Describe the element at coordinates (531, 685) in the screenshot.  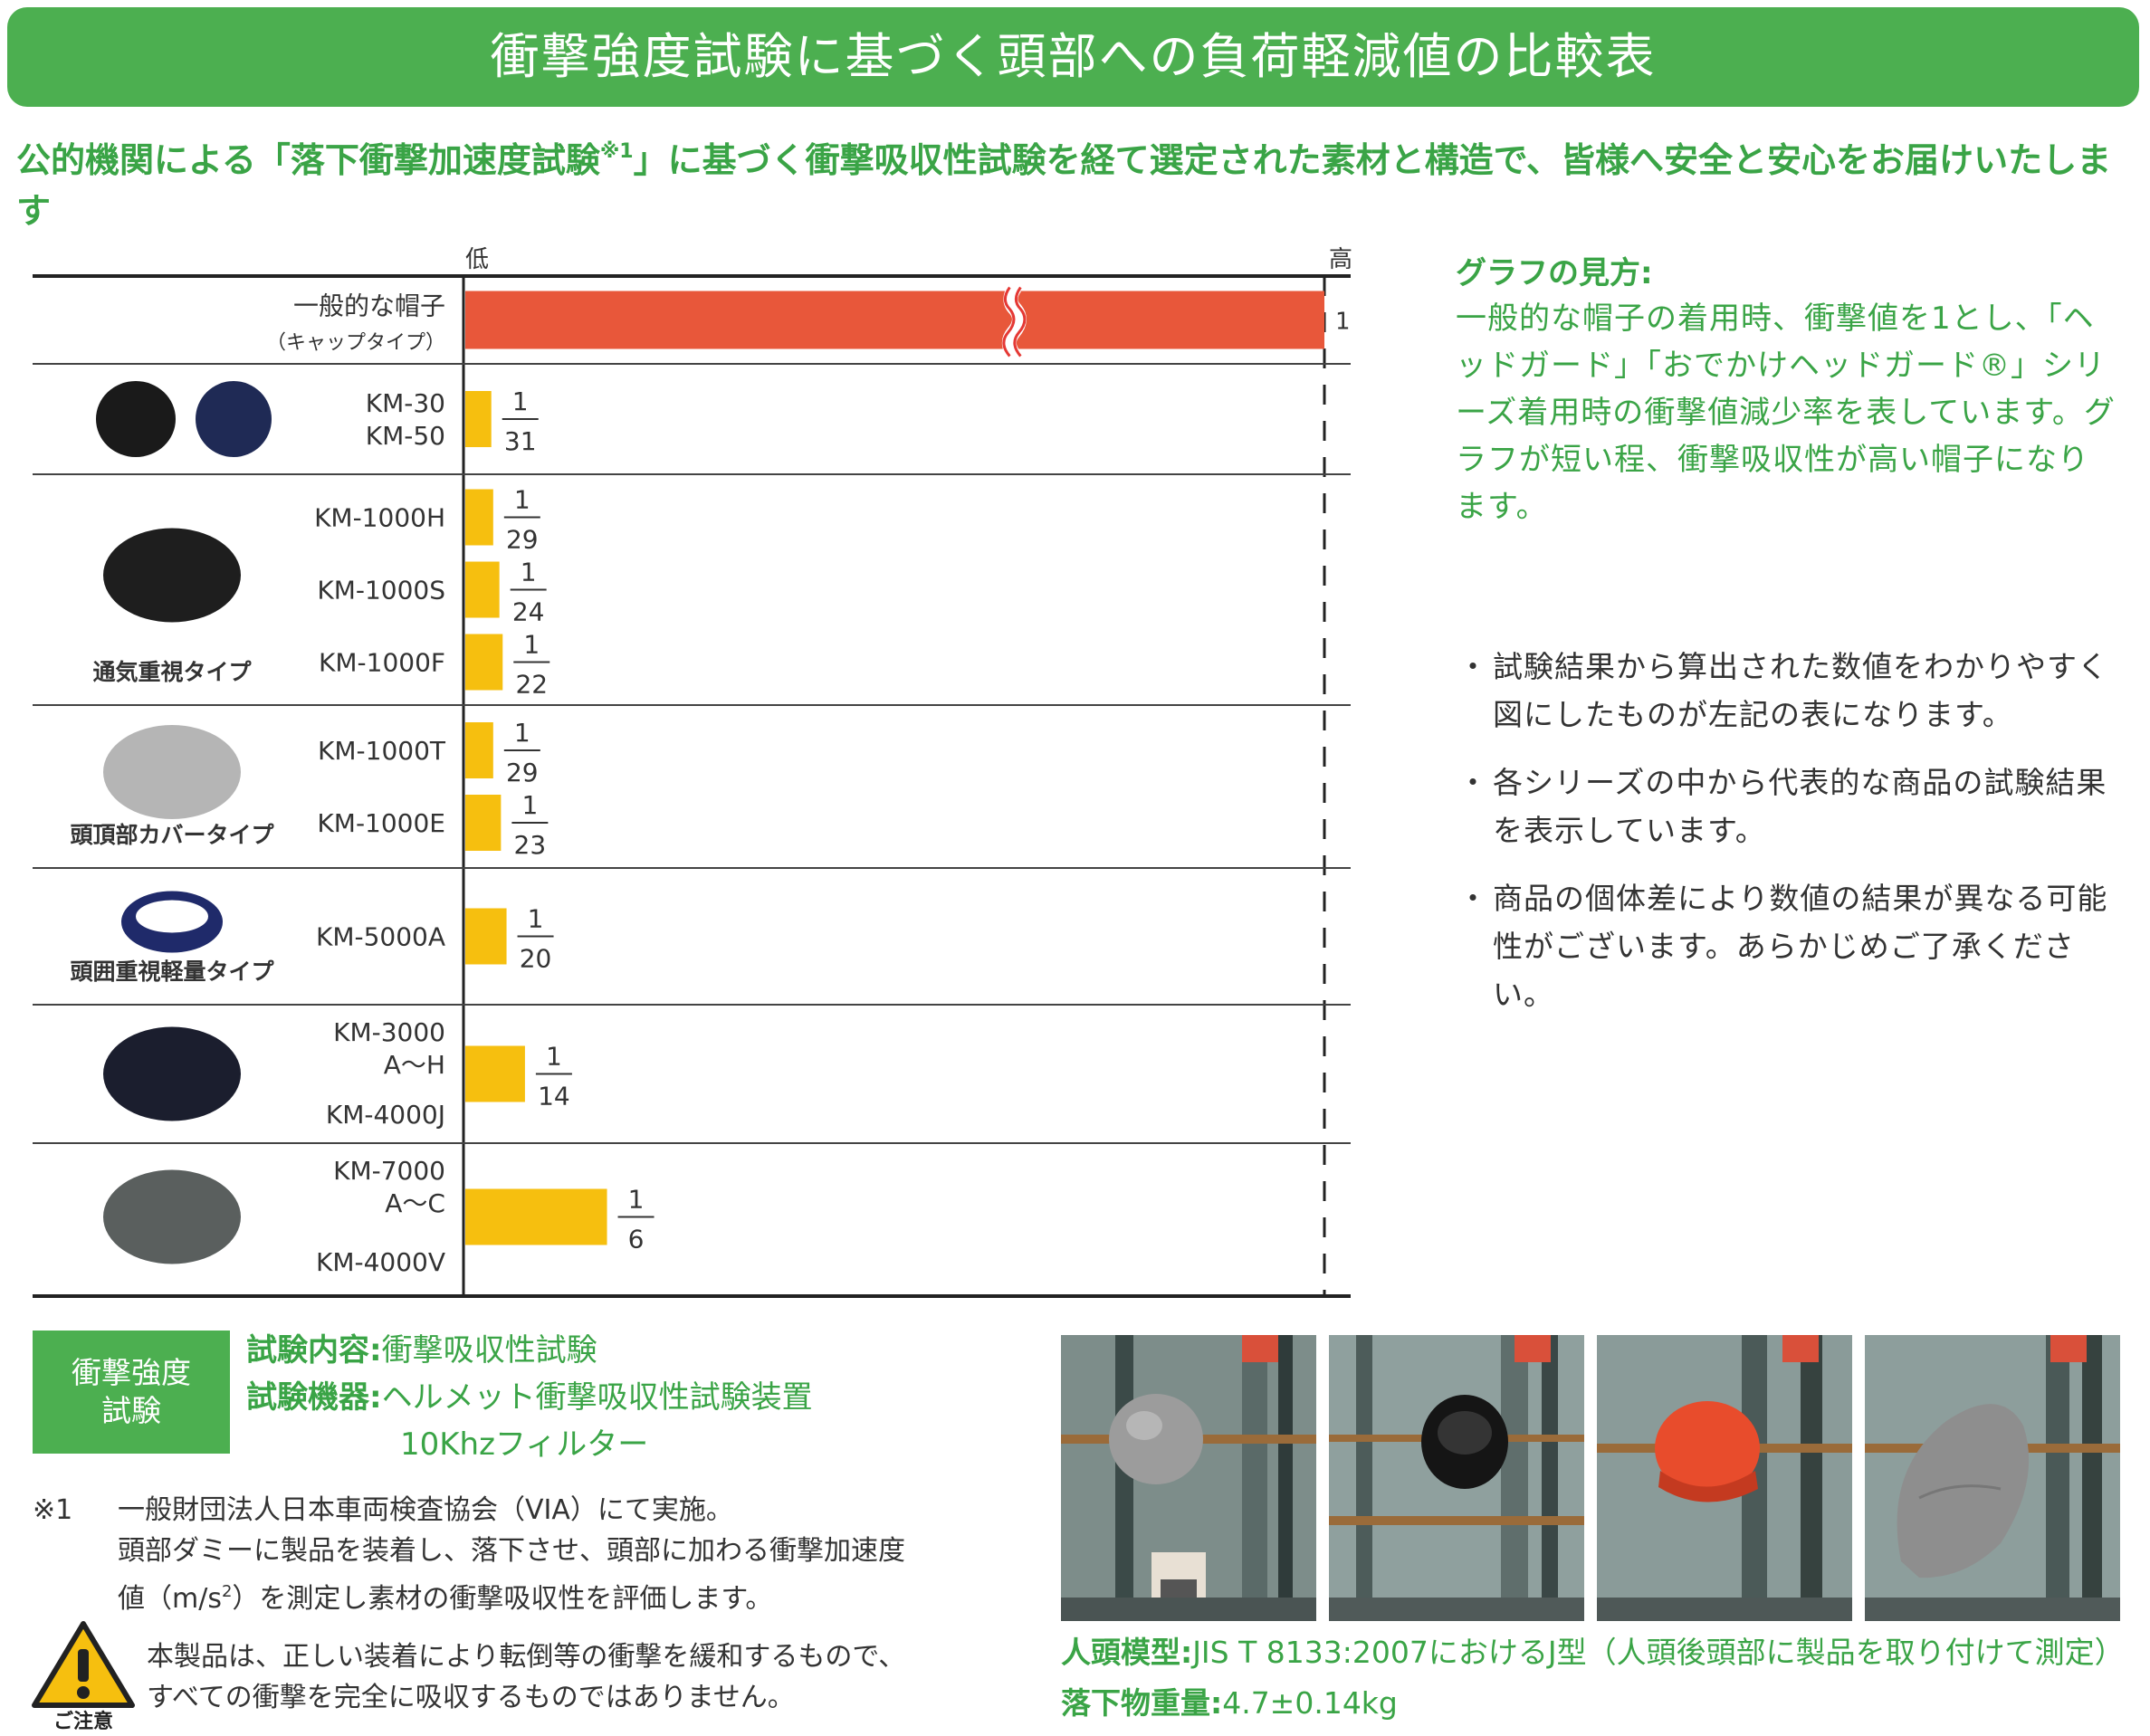
I see `fraction-denominator: 22` at that location.